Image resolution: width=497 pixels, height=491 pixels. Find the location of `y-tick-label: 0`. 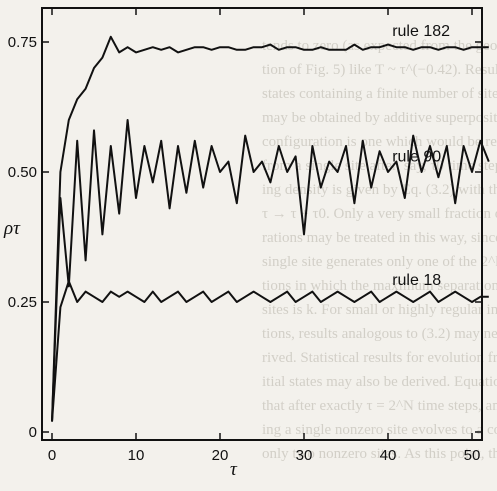

y-tick-label: 0 is located at coordinates (33, 432).